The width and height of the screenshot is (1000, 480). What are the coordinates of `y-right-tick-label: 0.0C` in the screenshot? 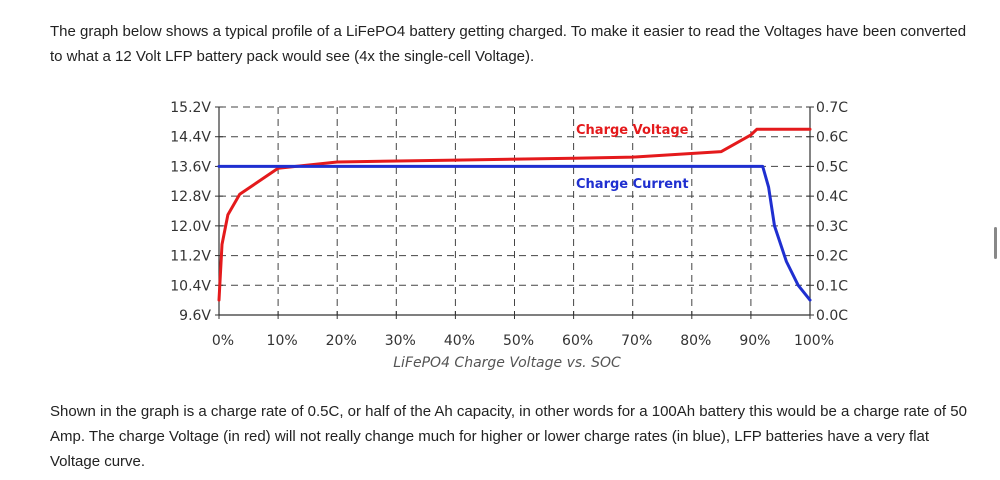 It's located at (832, 316).